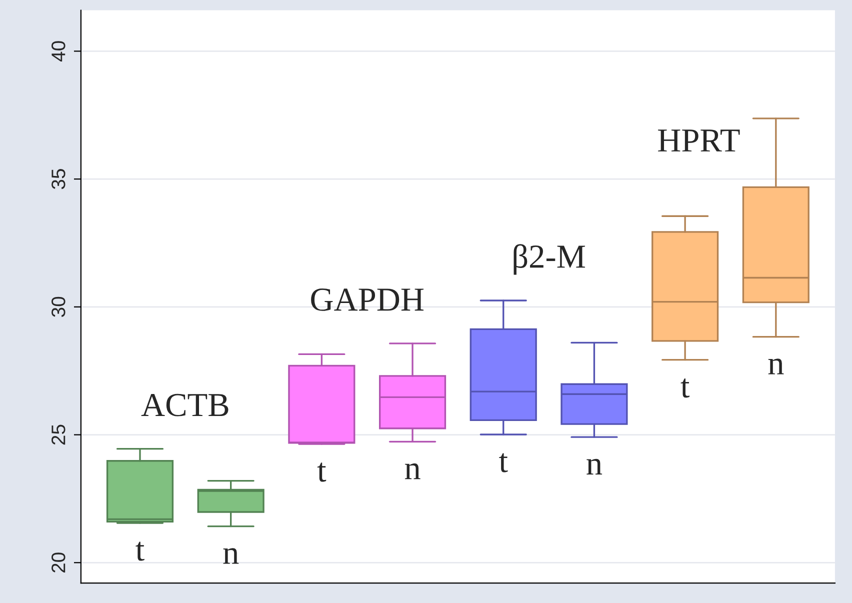  What do you see at coordinates (59, 51) in the screenshot?
I see `y-tick-label: 40` at bounding box center [59, 51].